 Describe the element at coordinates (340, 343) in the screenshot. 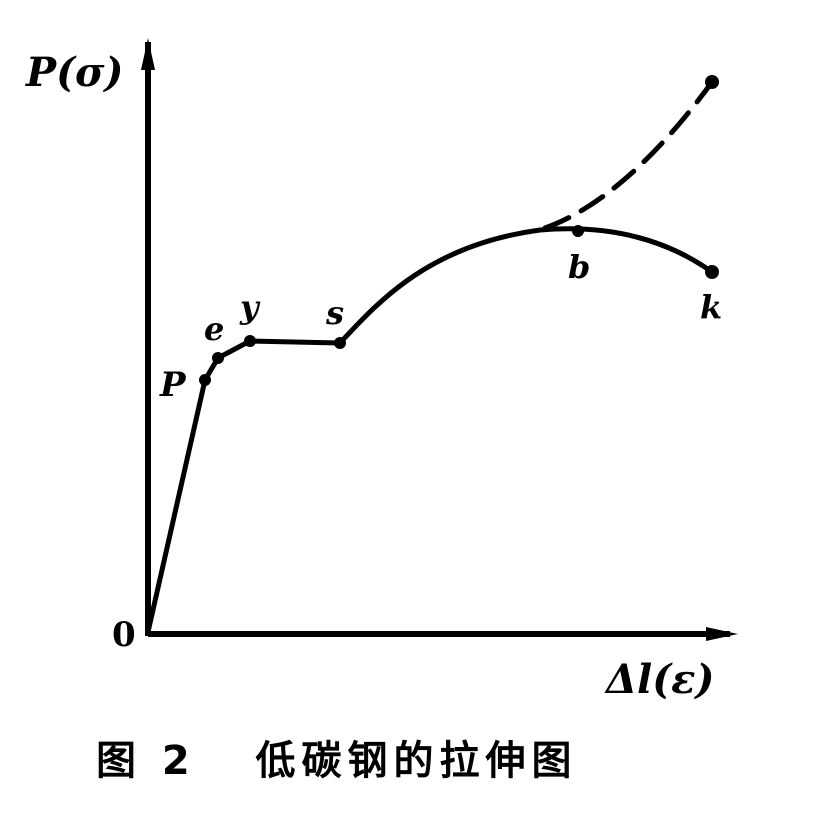

I see `point-s-marker` at that location.